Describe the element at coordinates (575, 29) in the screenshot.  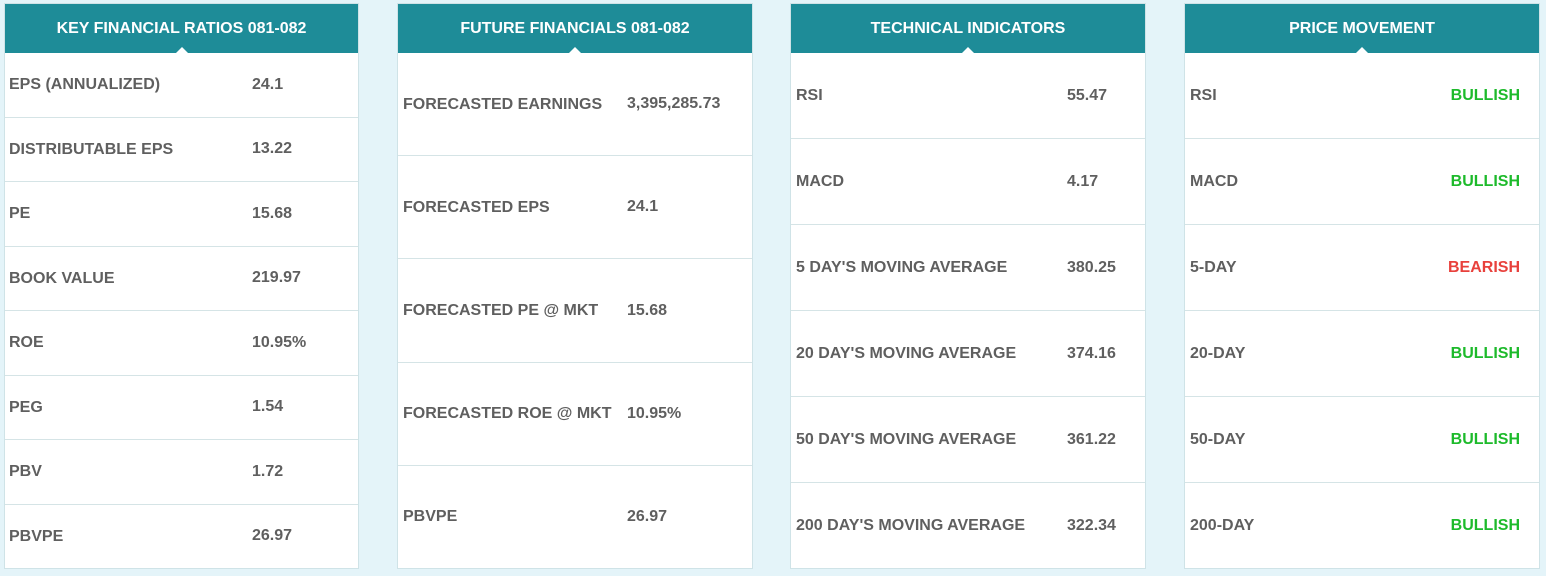
I see `future-financials-header: FUTURE FINANCIALS 081-082` at that location.